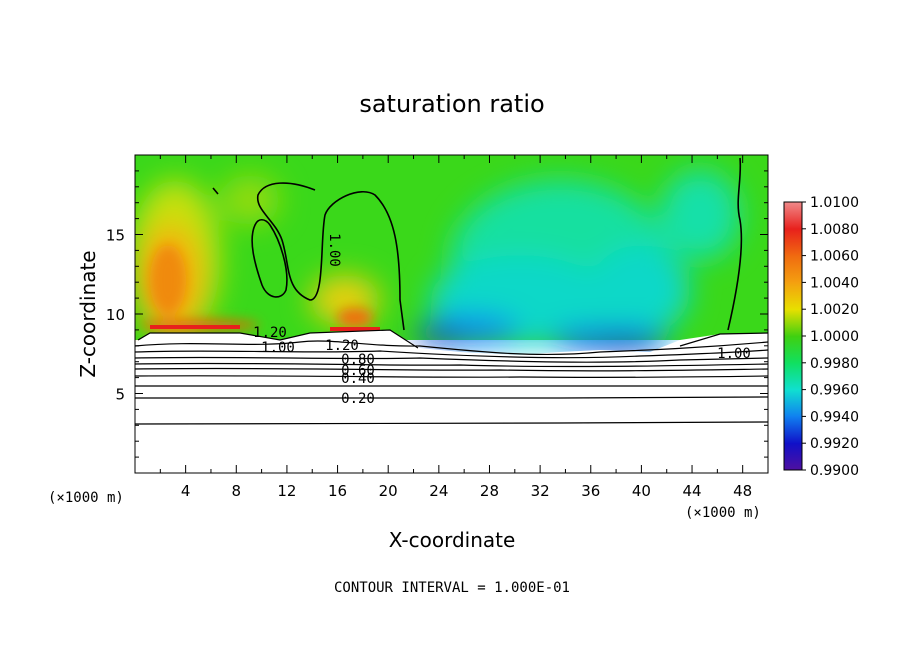 The image size is (904, 654). Describe the element at coordinates (834, 444) in the screenshot. I see `colorbar-label: 0.9920` at that location.